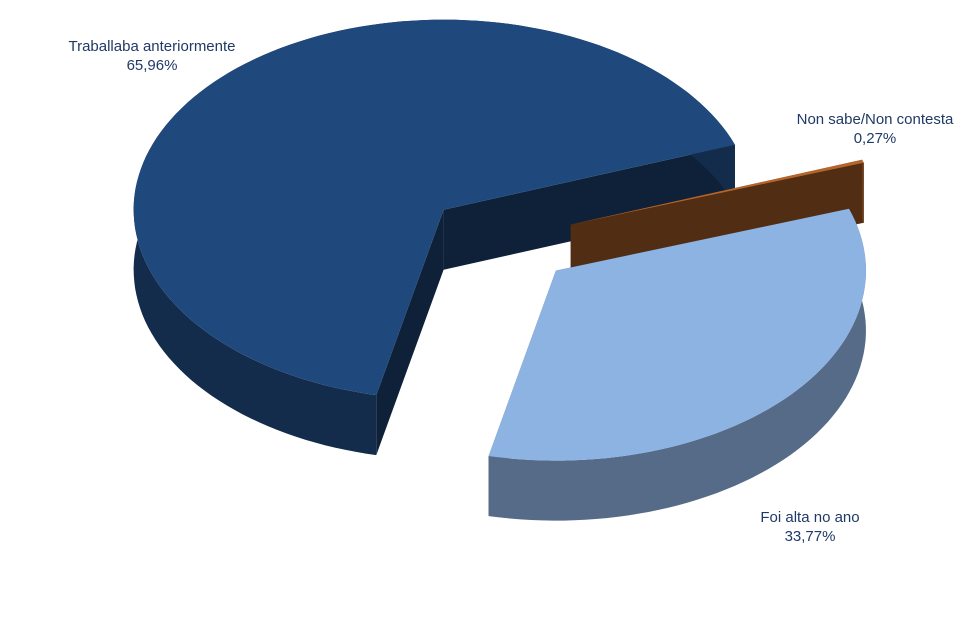 This screenshot has height=629, width=971. I want to click on slice-label: Non sabe/Non contesta, so click(875, 119).